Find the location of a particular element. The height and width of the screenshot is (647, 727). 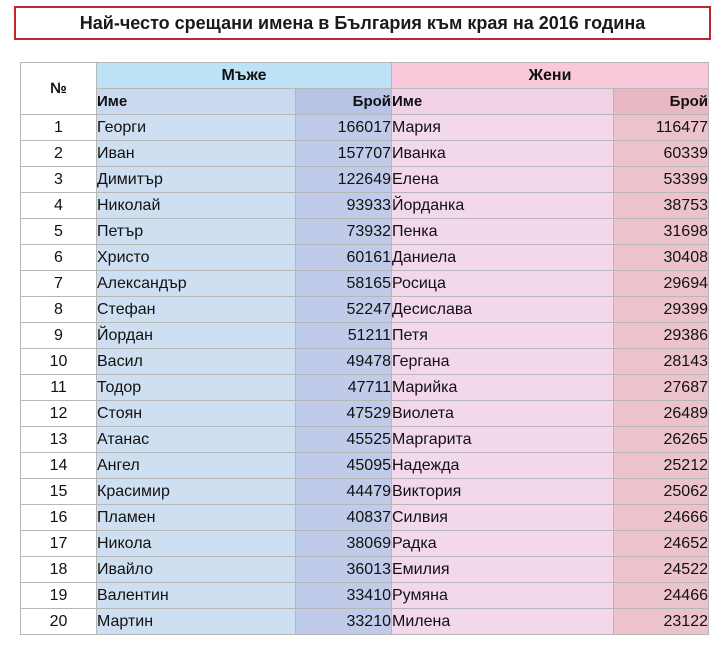

male-count-cell: 44479 is located at coordinates (343, 491).